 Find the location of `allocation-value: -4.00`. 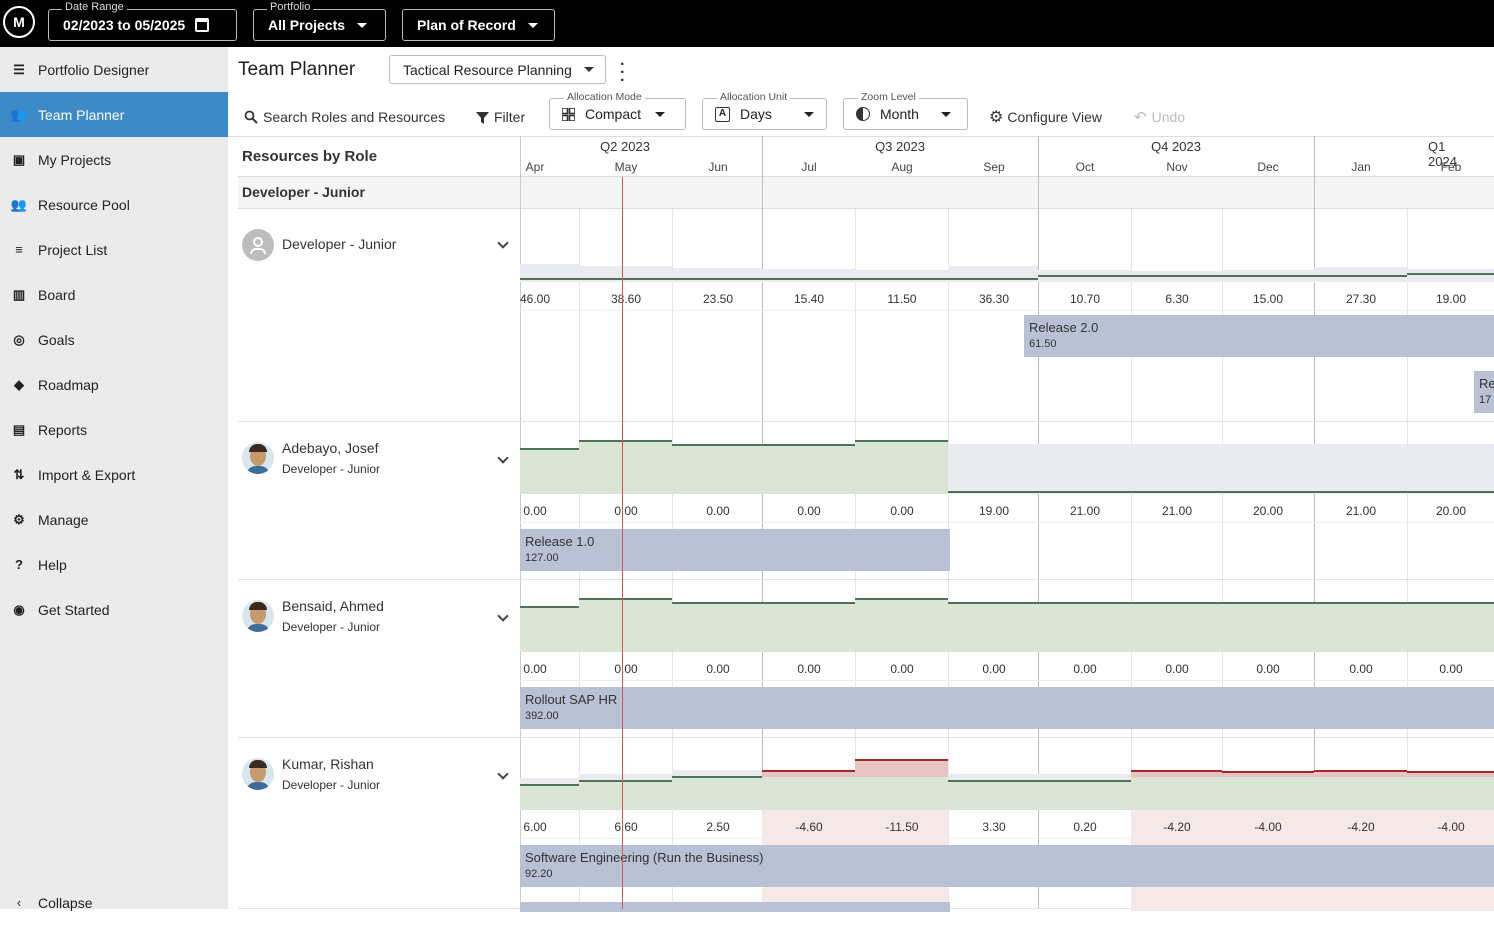

allocation-value: -4.00 is located at coordinates (1268, 827).